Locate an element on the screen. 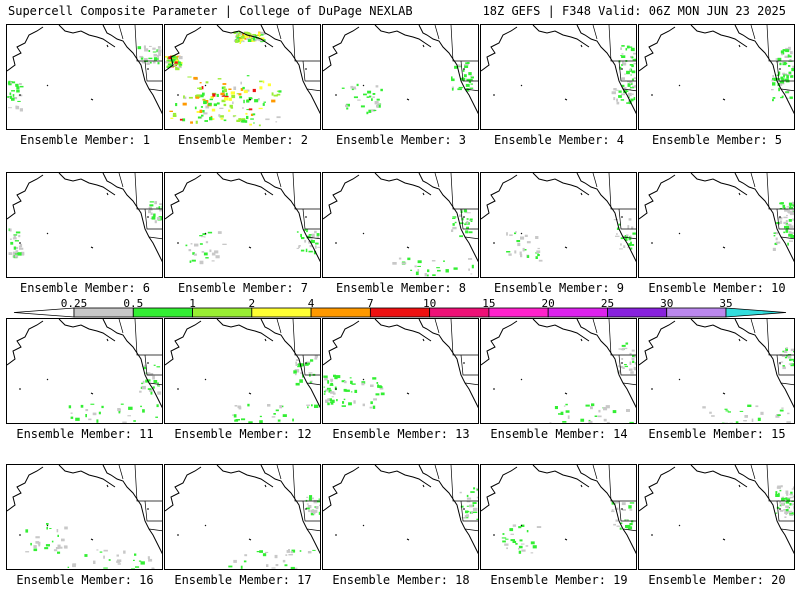 The height and width of the screenshot is (600, 800). colorbar-tick-label: 30 is located at coordinates (667, 303).